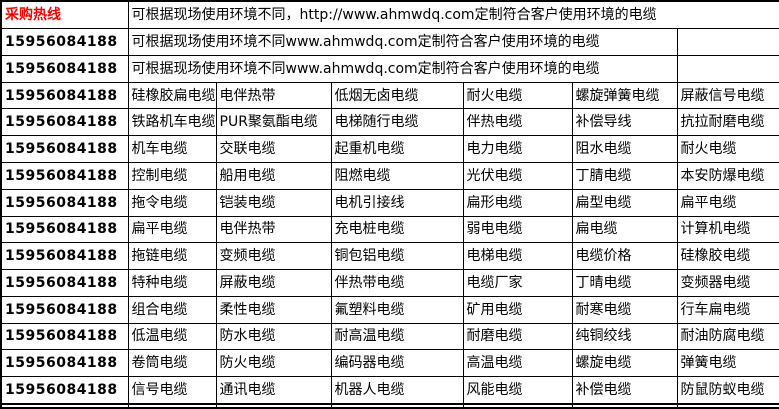 This screenshot has height=409, width=779. I want to click on table-row-products: 15956084188 卷筒电缆 防火电缆 编码器电缆 高温电缆 螺旋电缆 弹簧电缆, so click(389, 363).